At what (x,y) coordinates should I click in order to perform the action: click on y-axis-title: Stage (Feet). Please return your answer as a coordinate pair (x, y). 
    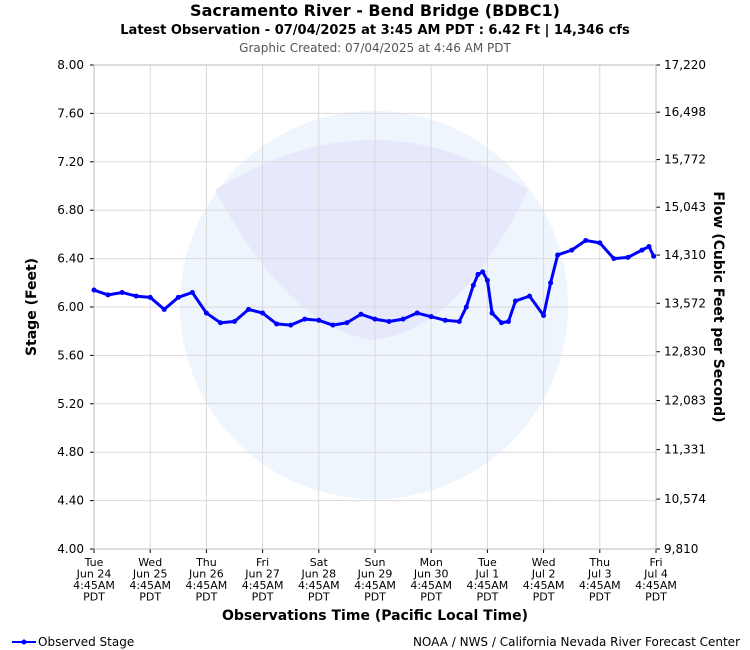
    Looking at the image, I should click on (32, 307).